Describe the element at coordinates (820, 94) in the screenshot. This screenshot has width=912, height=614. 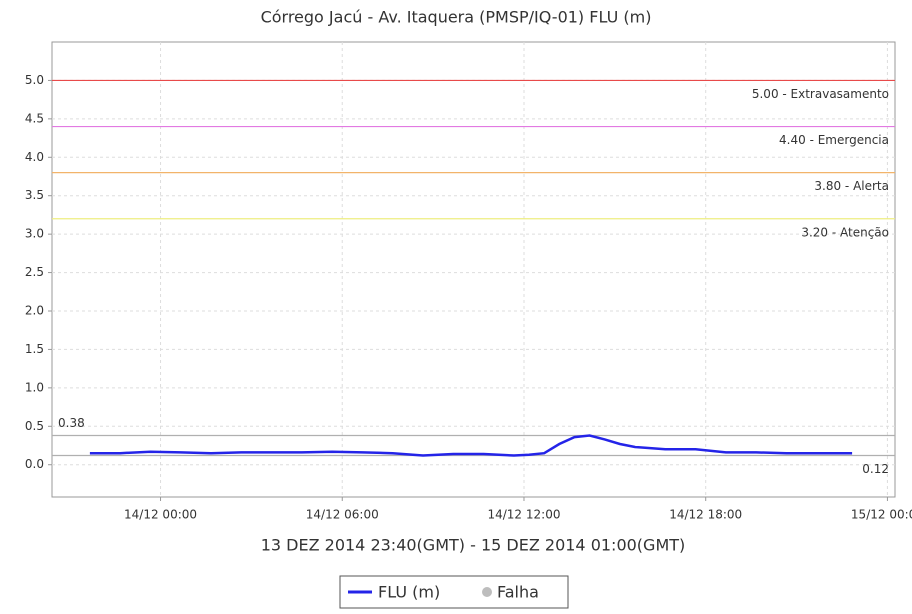
I see `threshold-label: 5.00 - Extravasamento` at that location.